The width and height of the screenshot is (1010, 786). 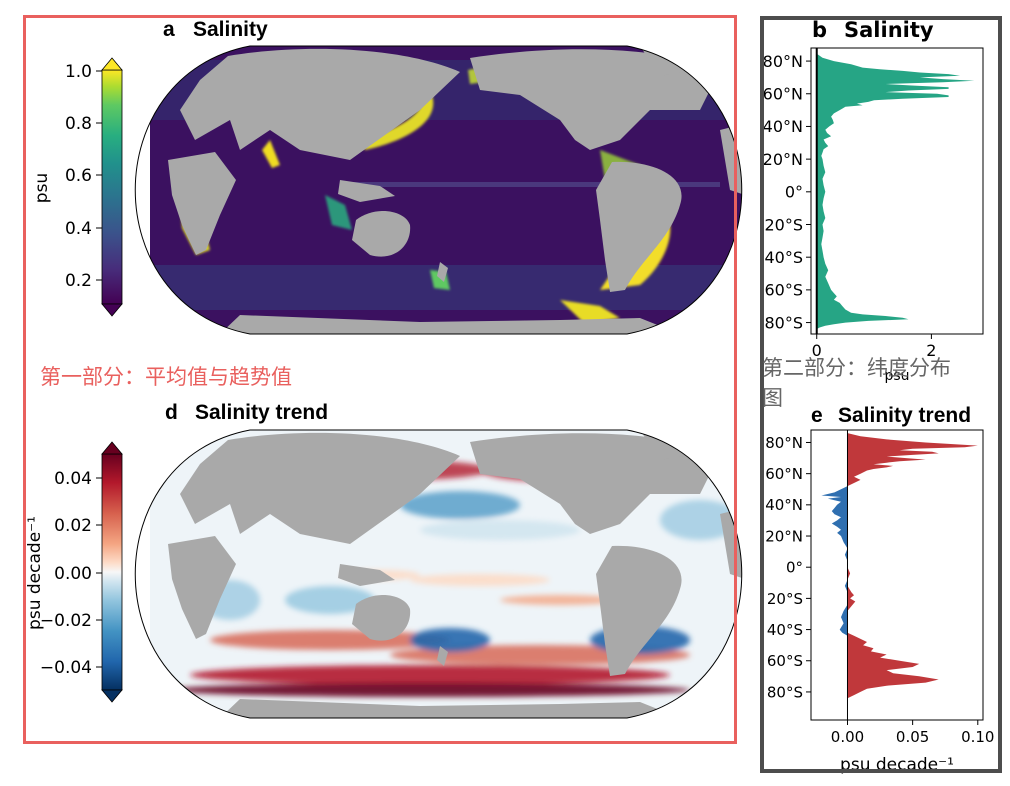 I want to click on colorbar-d-tick-label: 0.02, so click(x=73, y=526).